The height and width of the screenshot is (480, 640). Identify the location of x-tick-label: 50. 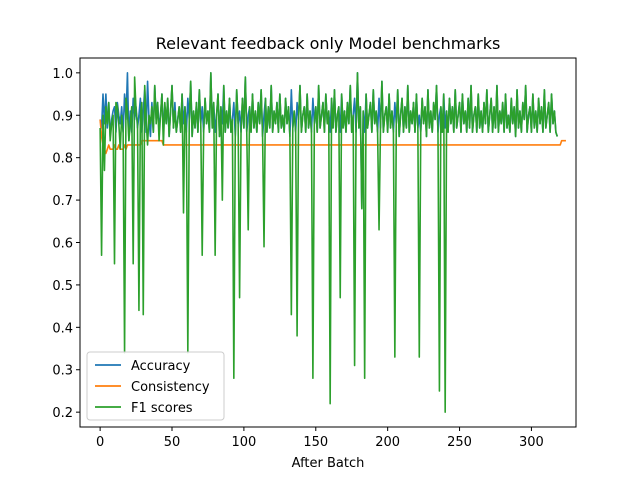
(172, 442).